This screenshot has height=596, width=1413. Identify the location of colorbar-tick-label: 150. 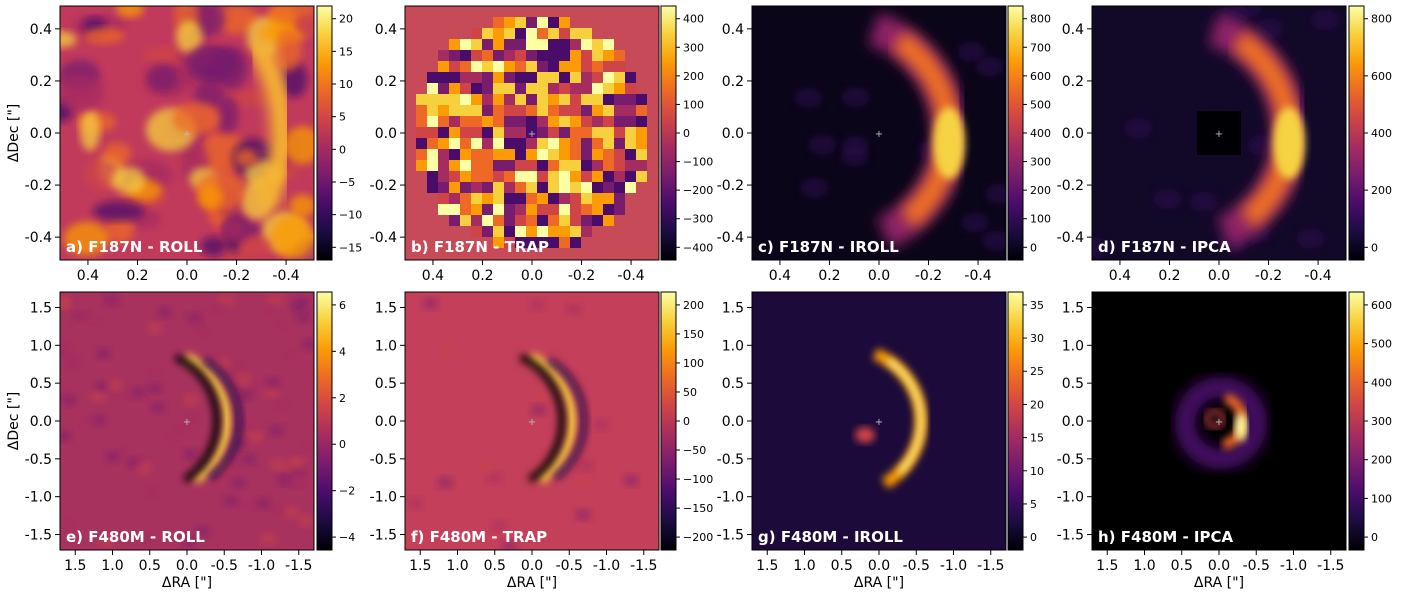
(693, 334).